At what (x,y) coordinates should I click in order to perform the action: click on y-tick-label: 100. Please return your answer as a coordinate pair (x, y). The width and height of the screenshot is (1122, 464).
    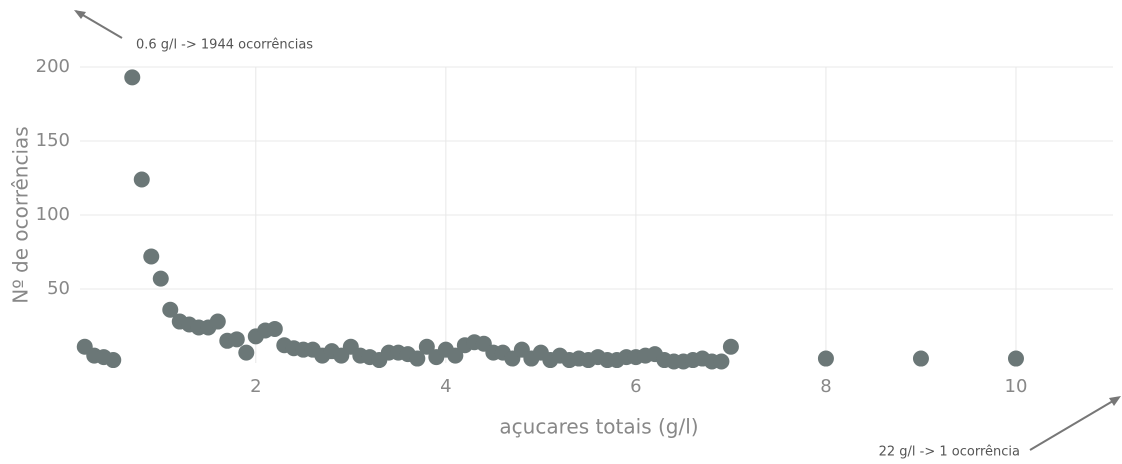
    Looking at the image, I should click on (53, 214).